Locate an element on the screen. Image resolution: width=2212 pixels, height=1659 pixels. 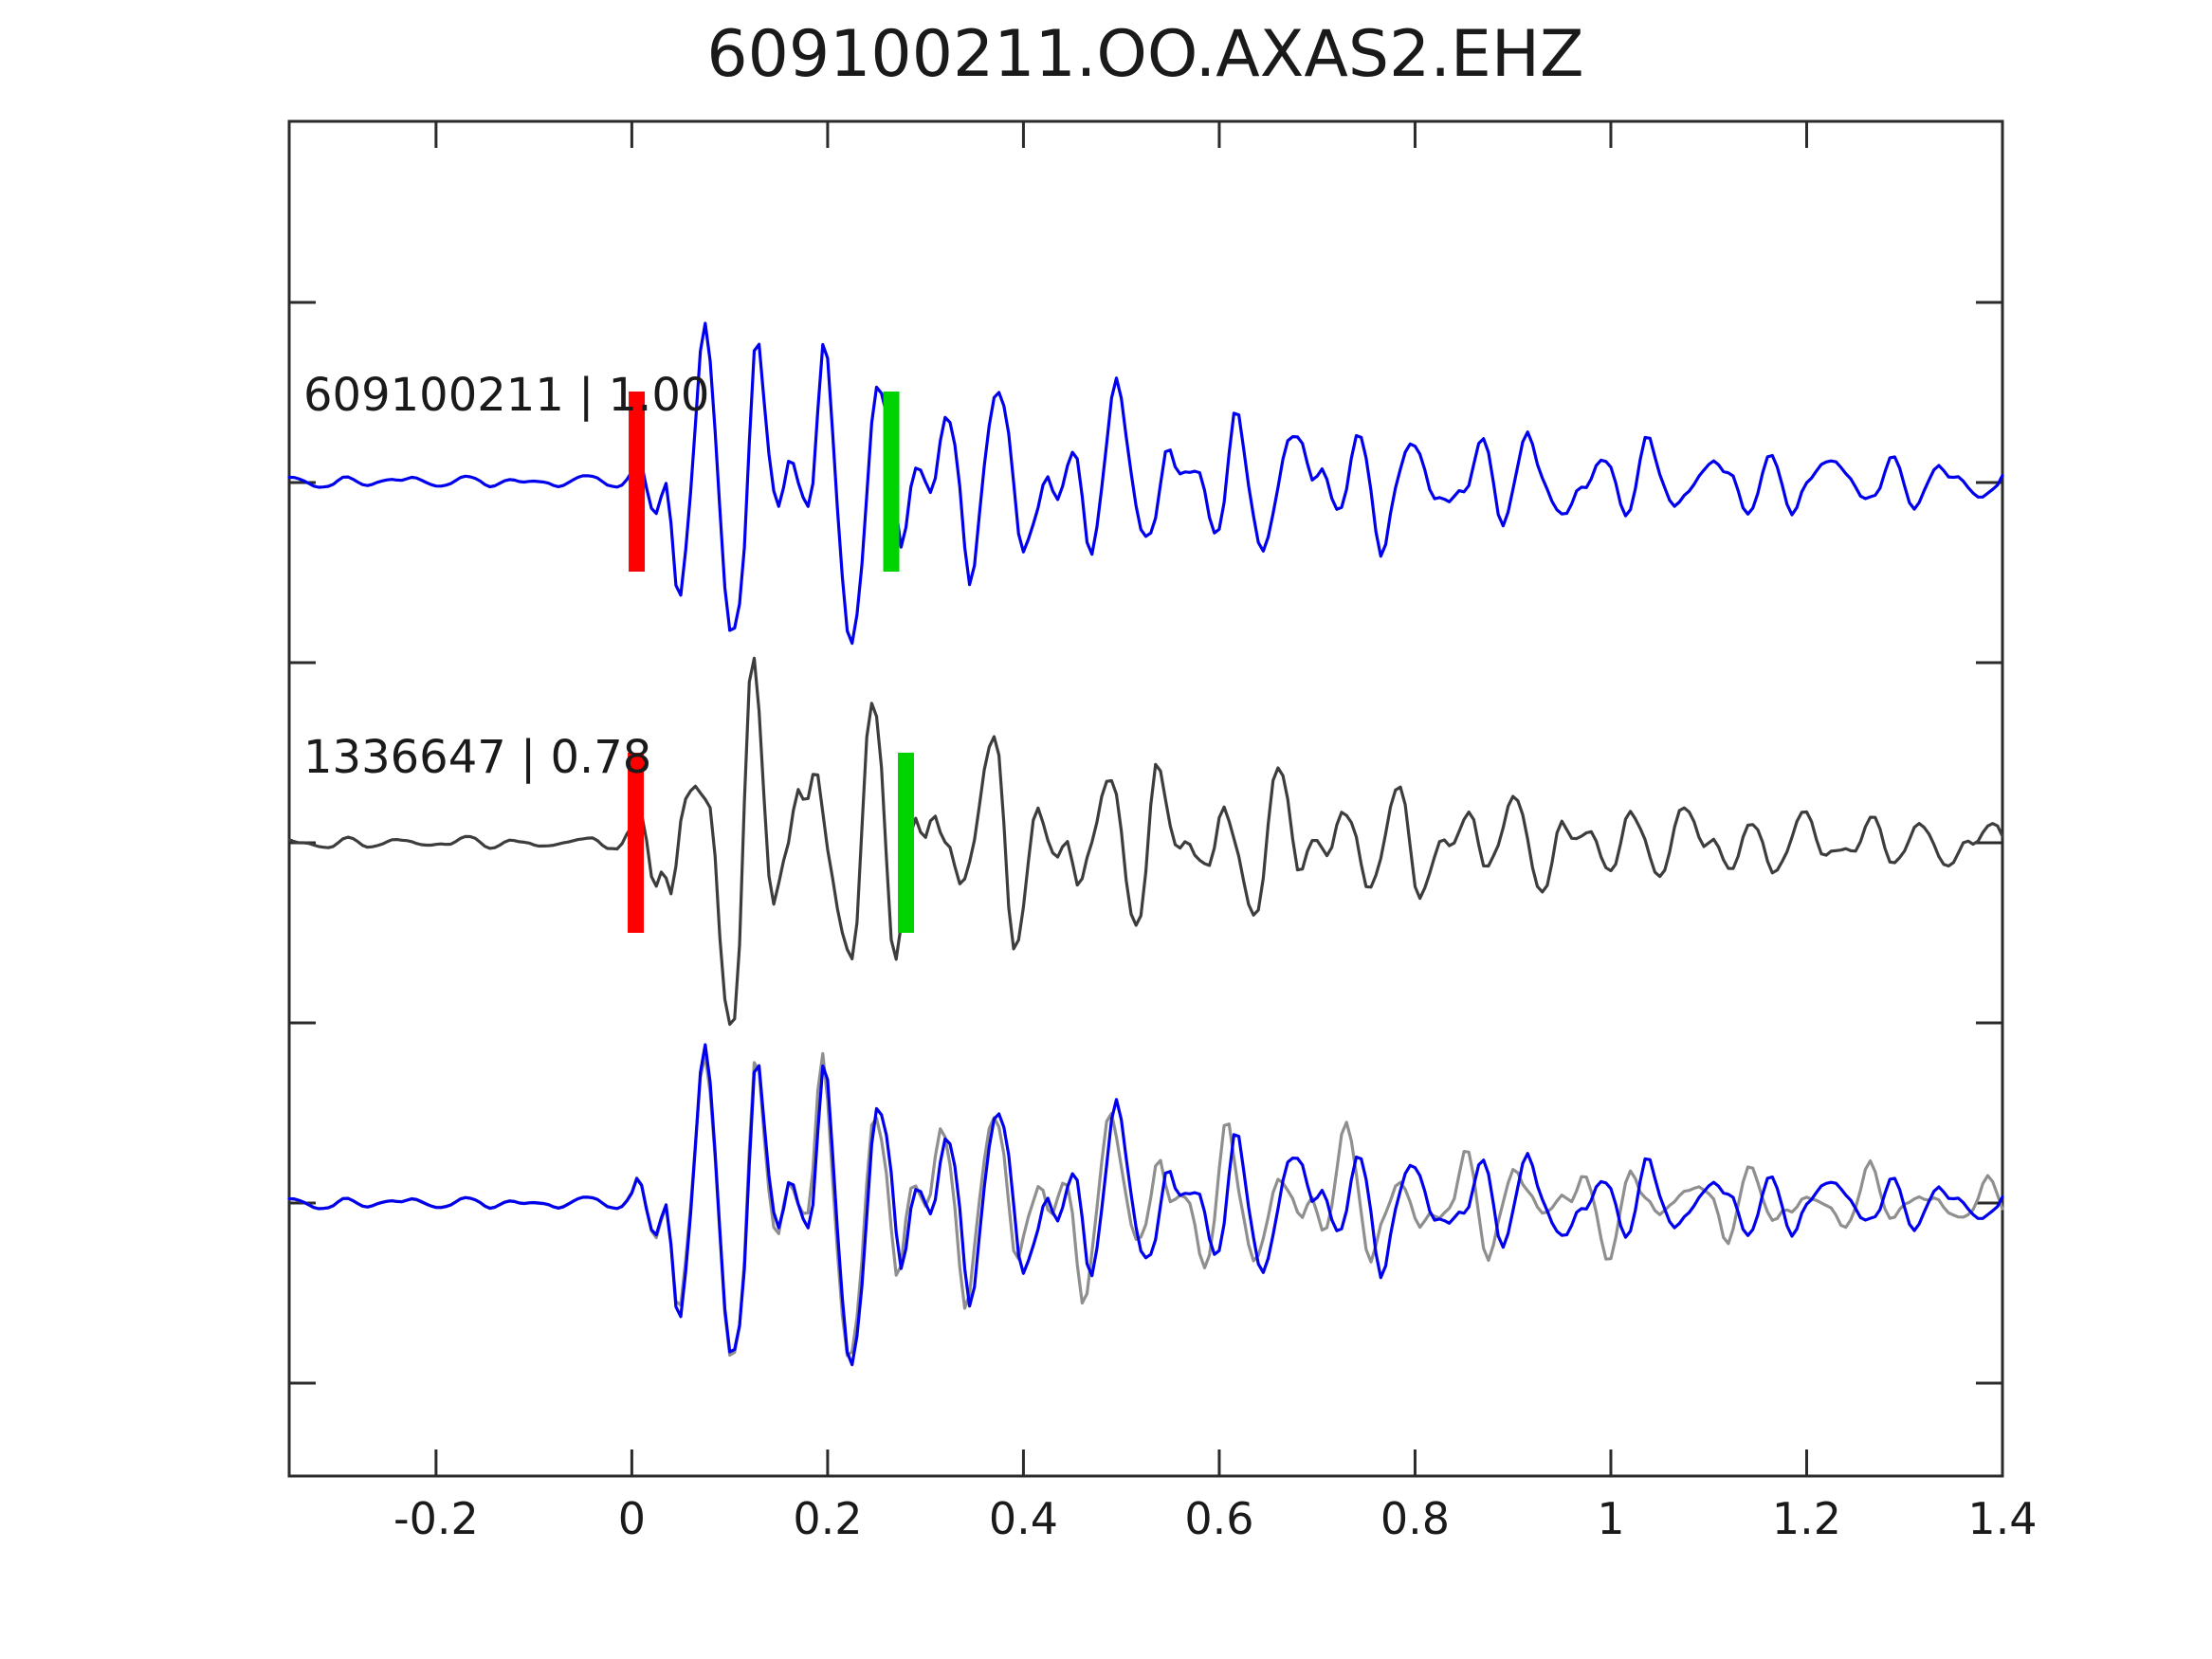
x-tick-label: 0.6 is located at coordinates (1218, 1518).